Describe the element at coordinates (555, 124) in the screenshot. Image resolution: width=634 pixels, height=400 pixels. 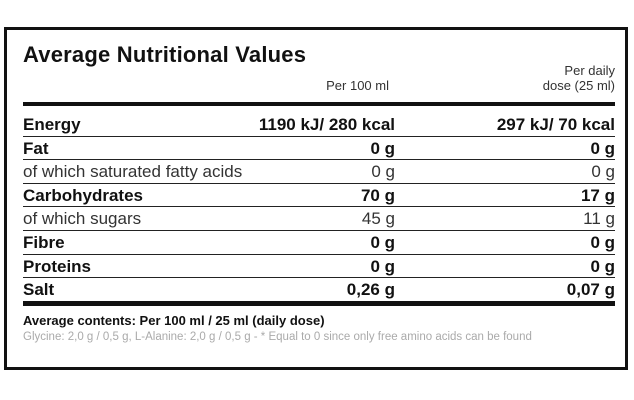
I see `row-value-per-dose: 297 kJ/ 70 kcal` at that location.